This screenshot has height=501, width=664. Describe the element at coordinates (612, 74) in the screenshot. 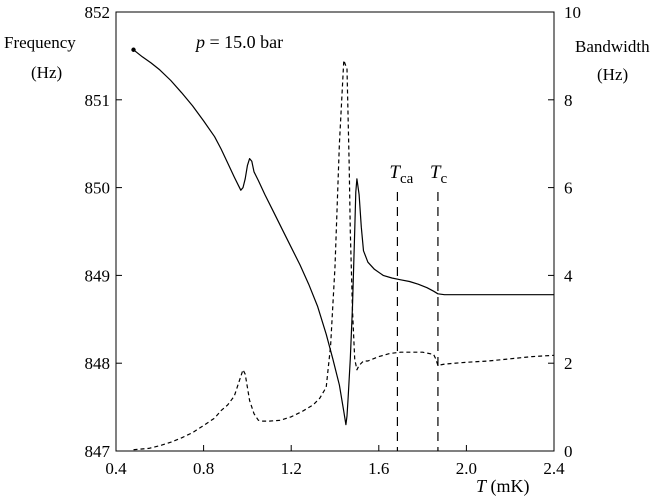

I see `y-right-label-line2: (Hz)` at that location.